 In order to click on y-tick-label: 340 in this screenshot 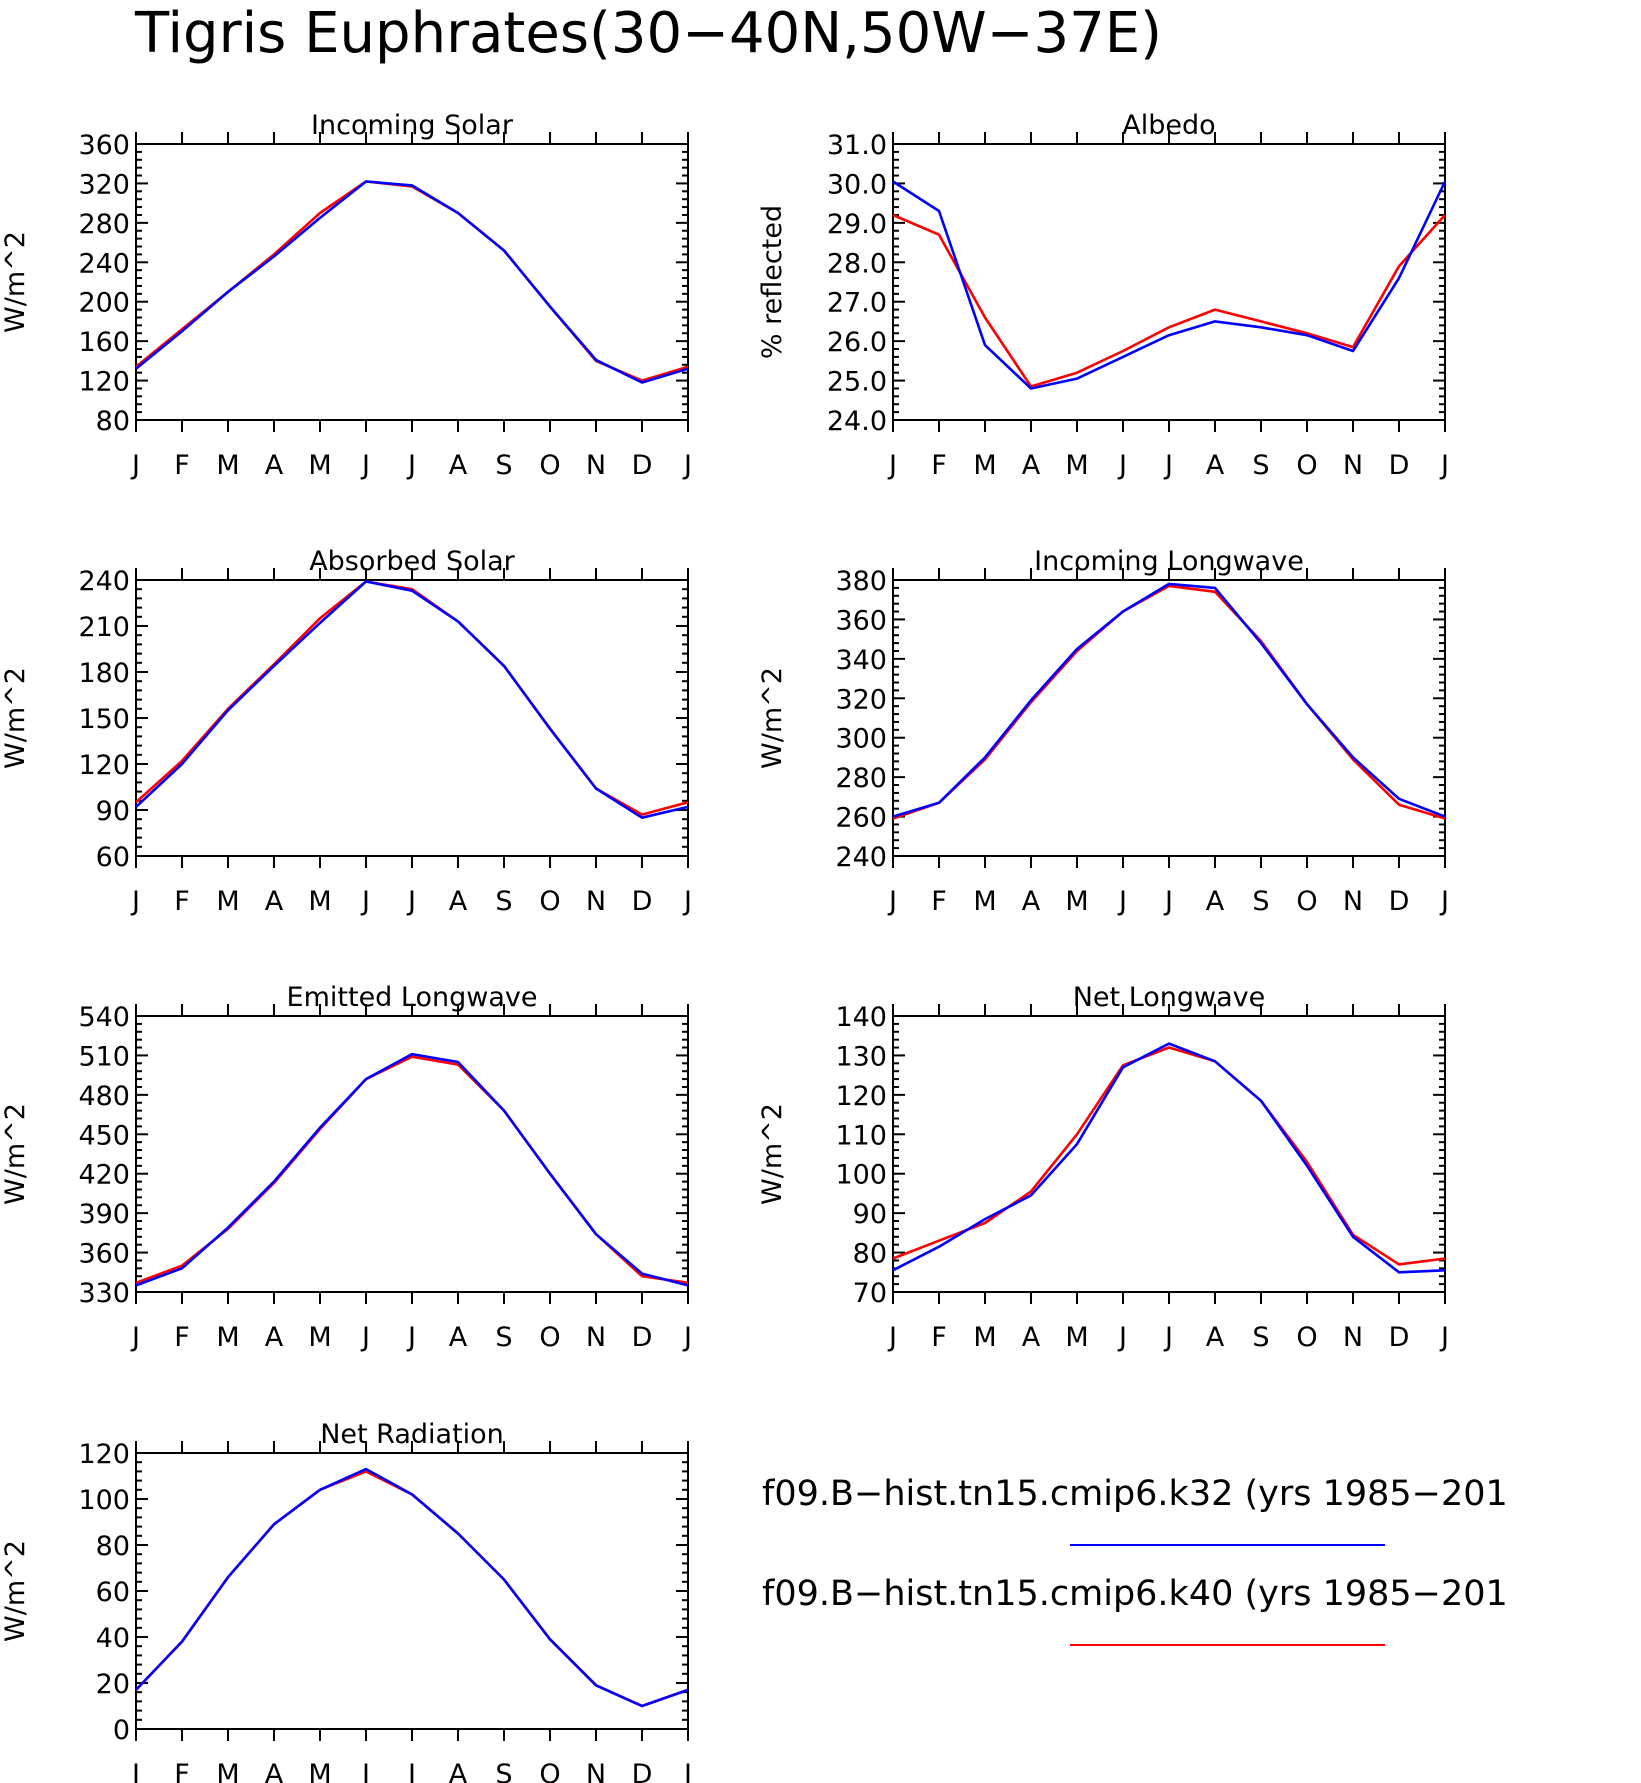, I will do `click(861, 660)`.